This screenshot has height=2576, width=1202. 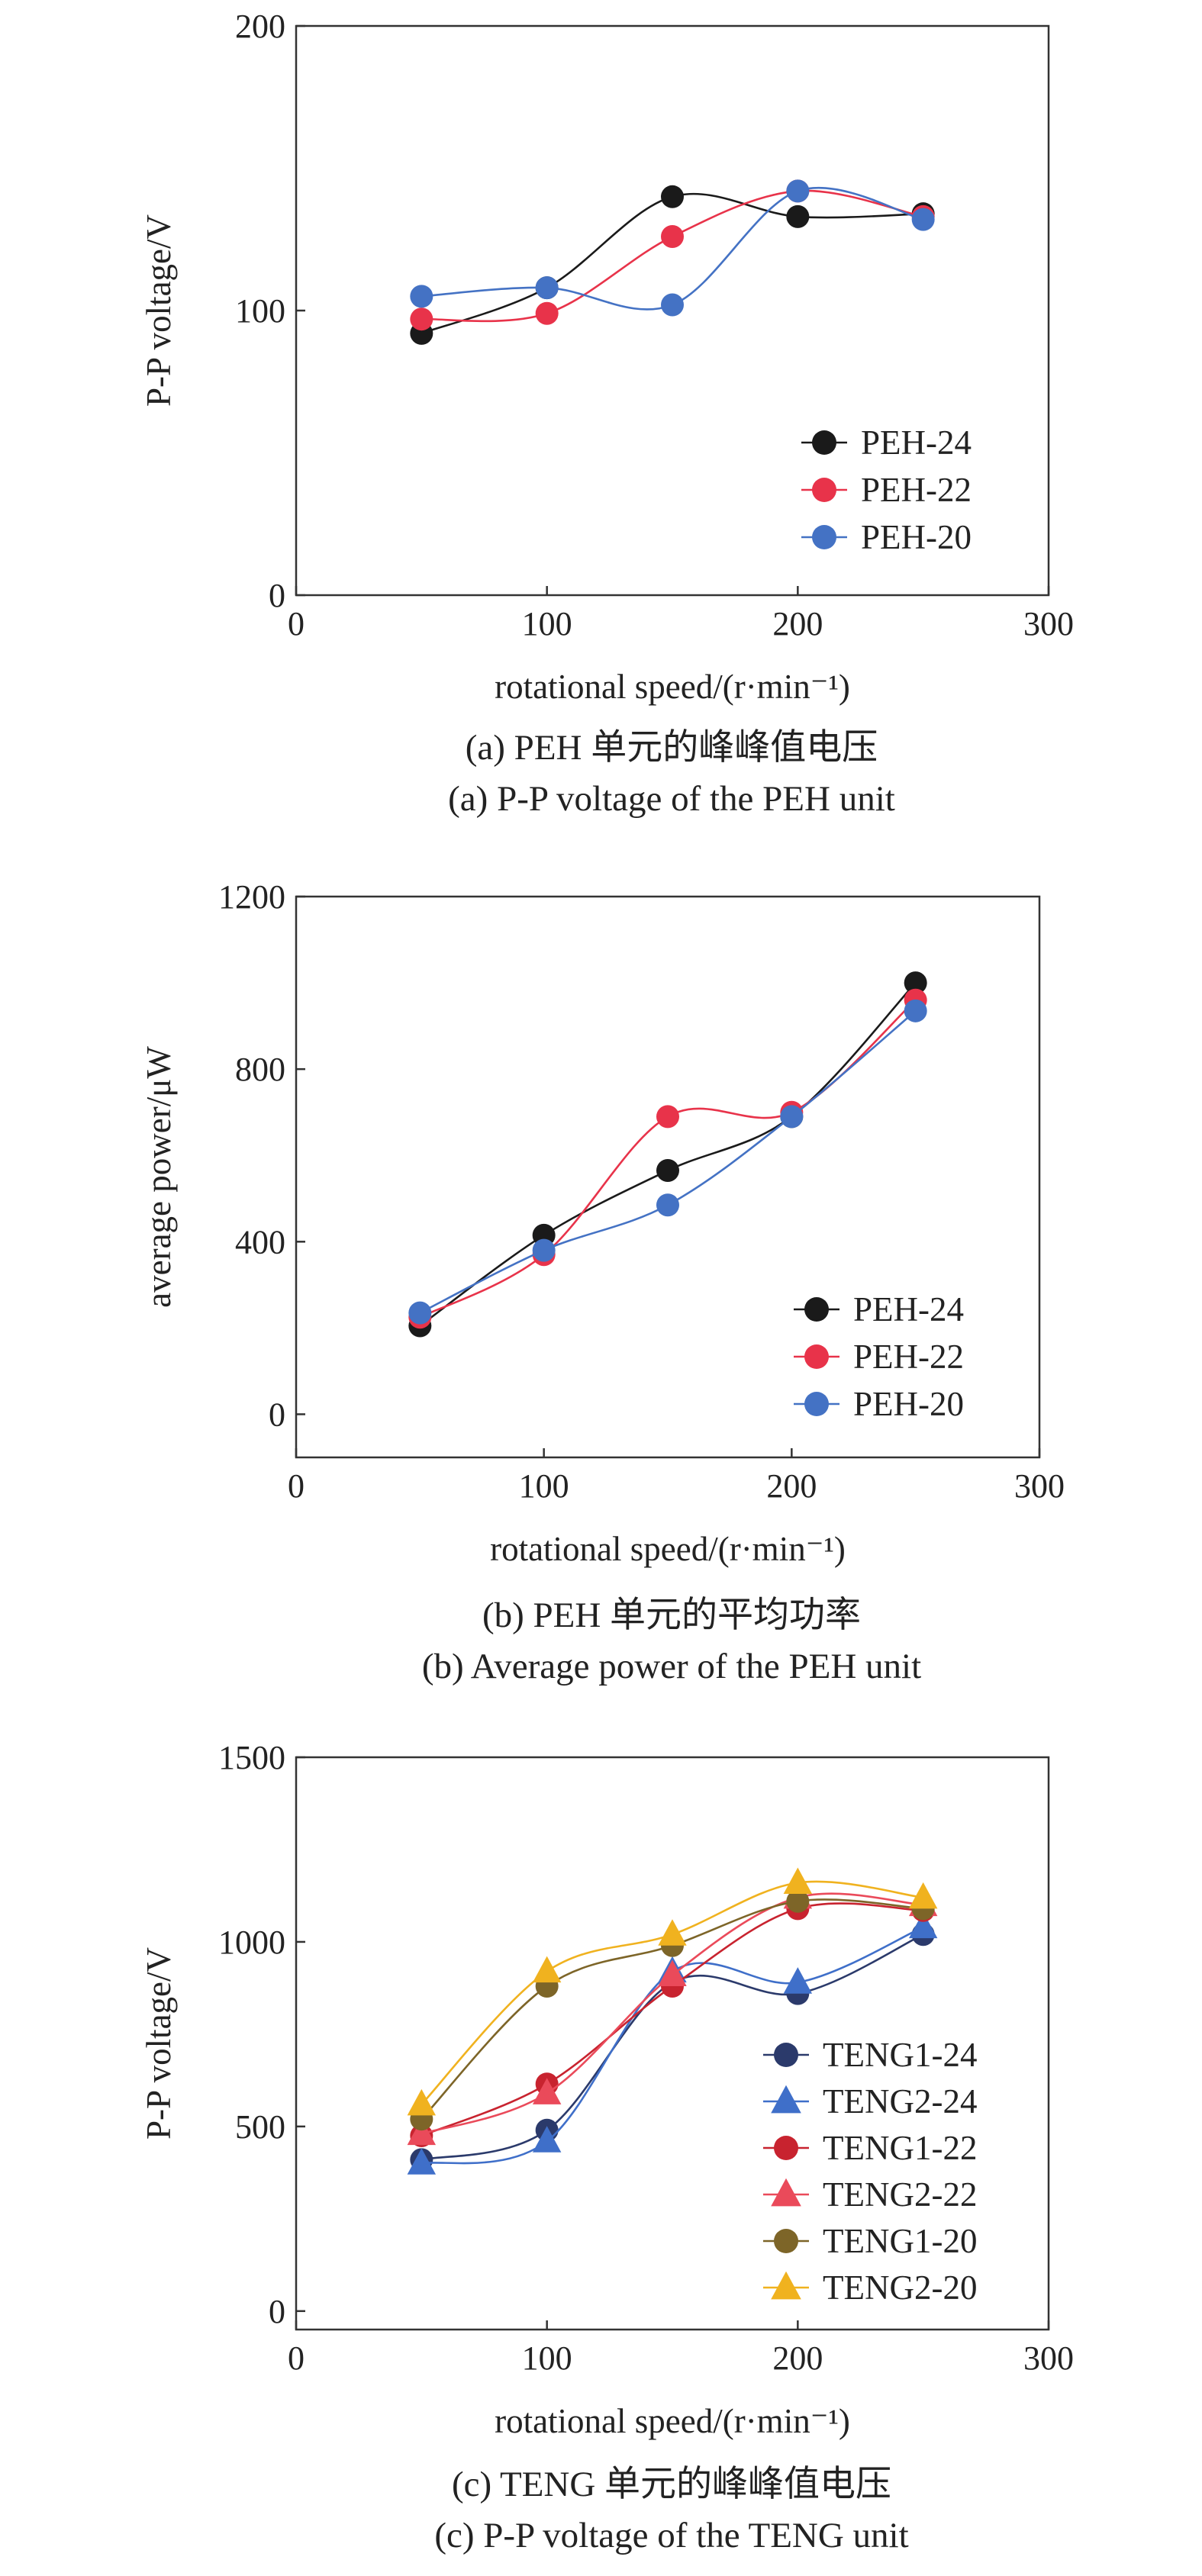 I want to click on legend-label: TENG1-22, so click(x=900, y=2148).